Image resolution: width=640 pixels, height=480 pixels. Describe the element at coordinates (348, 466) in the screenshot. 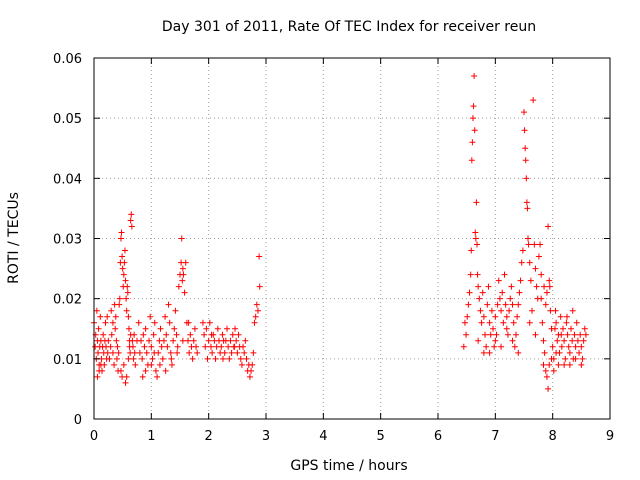

I see `x-axis-title: GPS time / hours` at that location.